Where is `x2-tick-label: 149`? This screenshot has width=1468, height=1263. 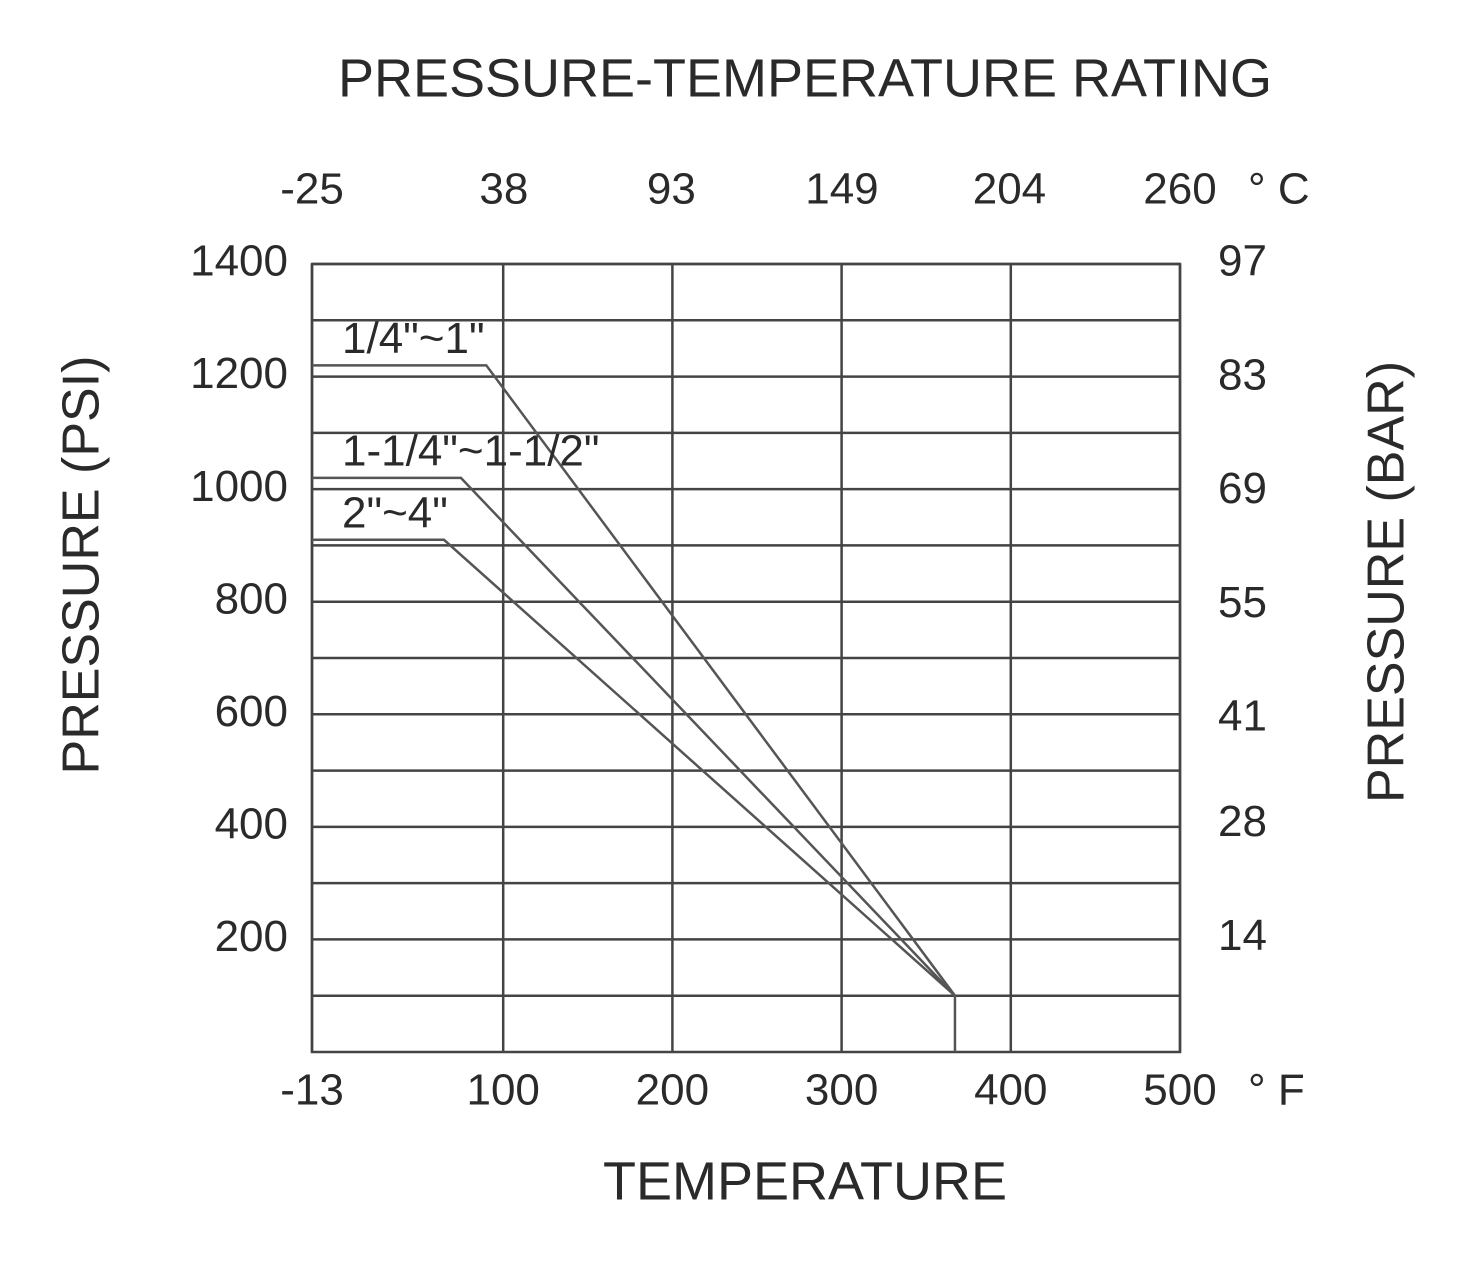
x2-tick-label: 149 is located at coordinates (841, 189).